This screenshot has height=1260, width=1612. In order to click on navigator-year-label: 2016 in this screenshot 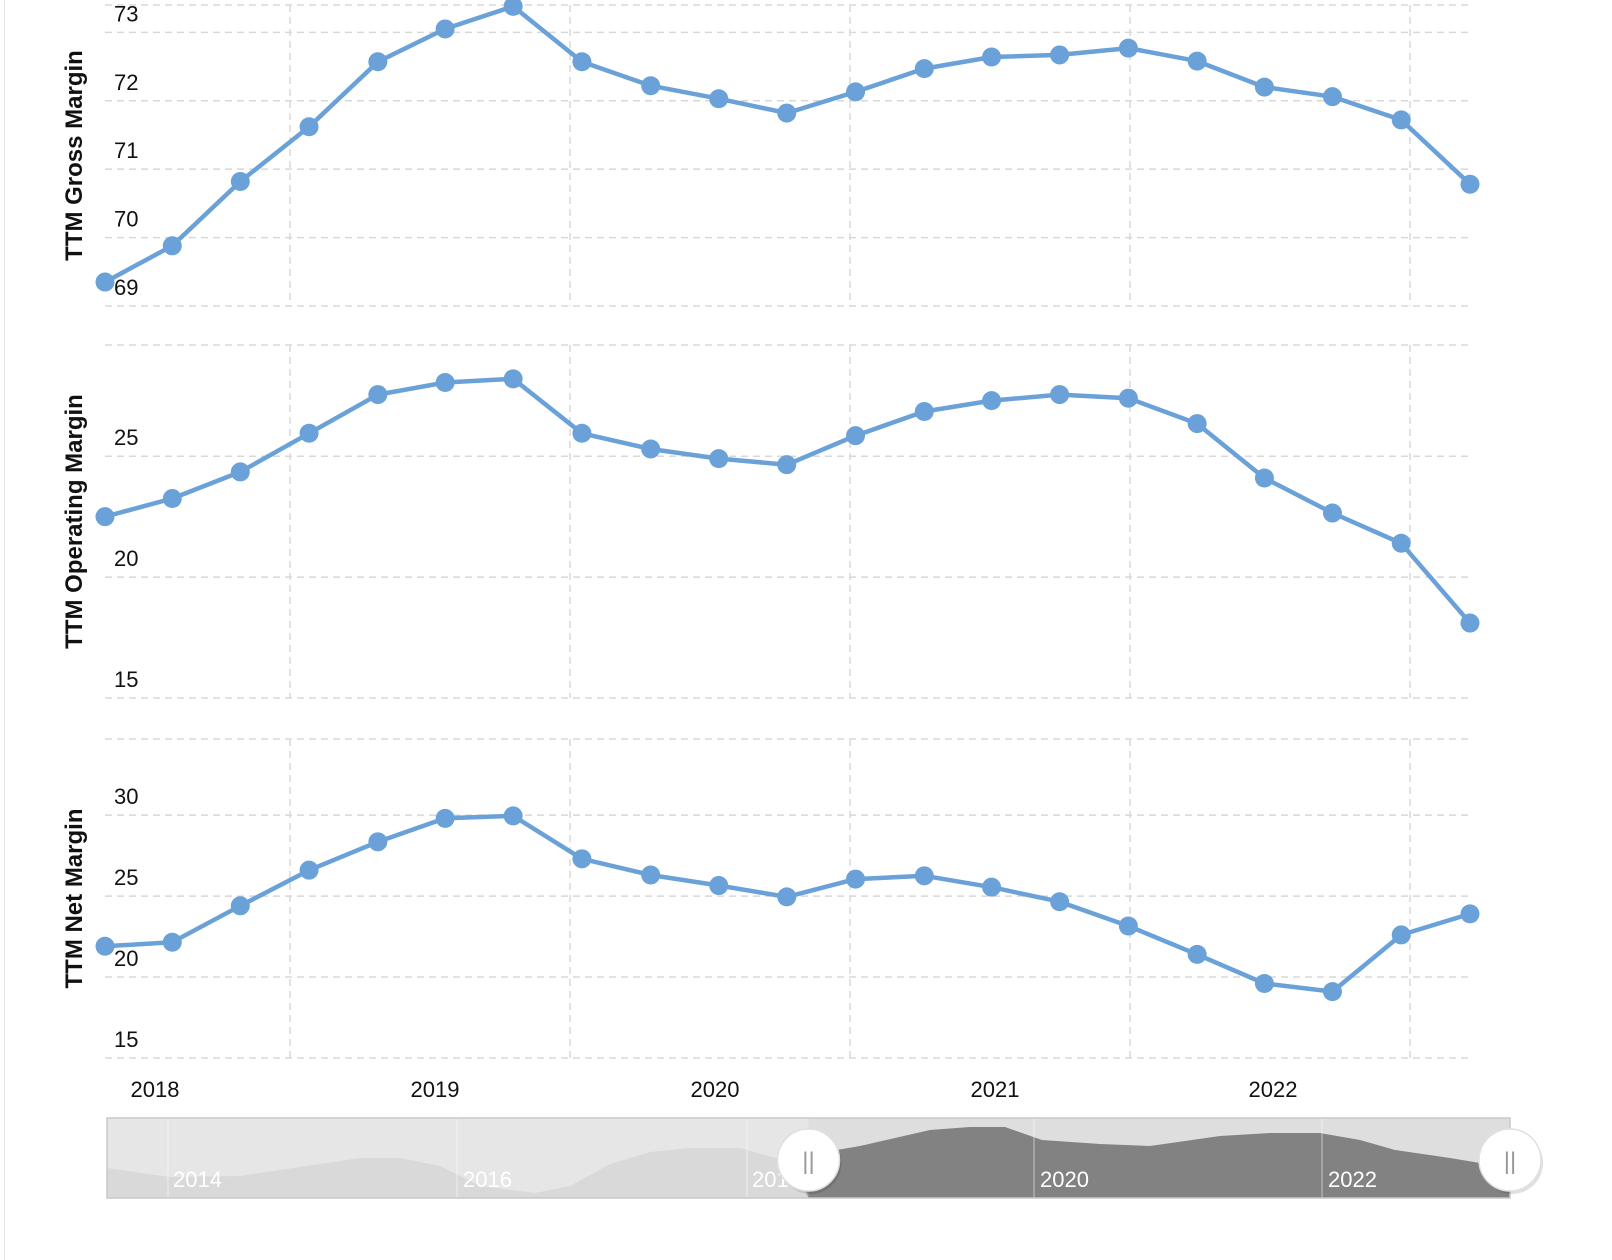, I will do `click(487, 1179)`.